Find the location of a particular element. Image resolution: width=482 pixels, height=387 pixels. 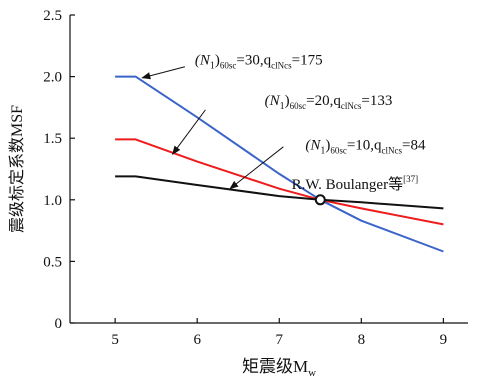

annotation-label-n10: (N1)60sc=10,qclNcs=84 is located at coordinates (365, 146).